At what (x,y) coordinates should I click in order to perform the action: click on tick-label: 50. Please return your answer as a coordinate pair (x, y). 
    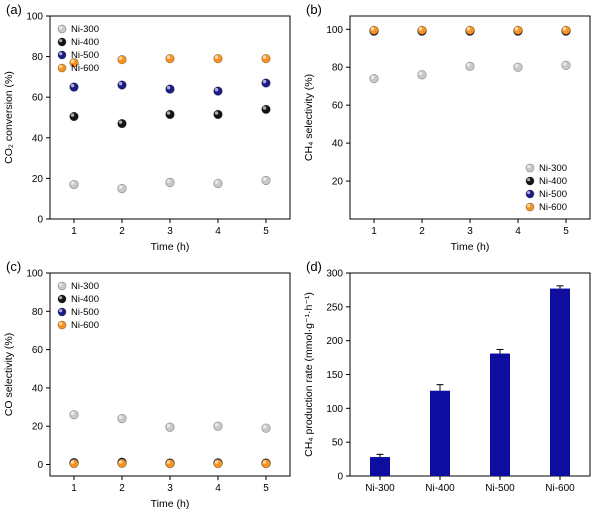
    Looking at the image, I should click on (338, 443).